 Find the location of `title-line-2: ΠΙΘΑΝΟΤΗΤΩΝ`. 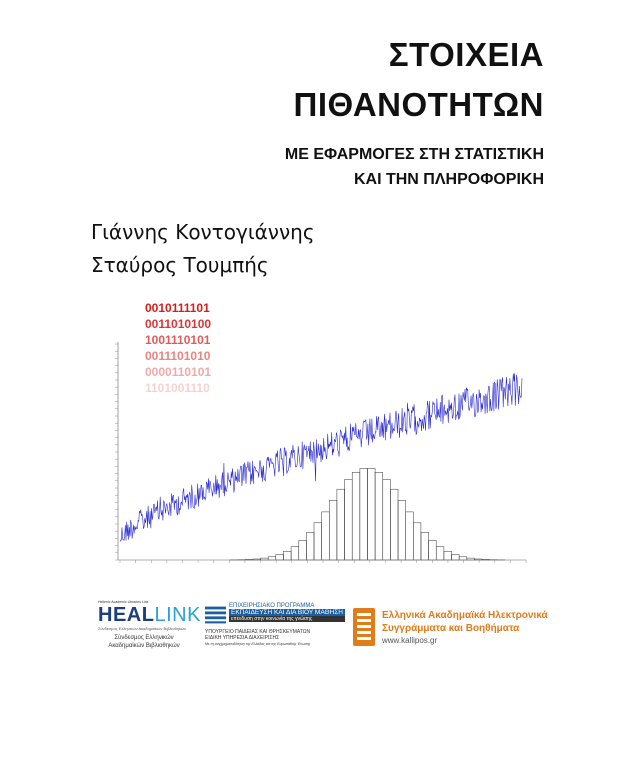

title-line-2: ΠΙΘΑΝΟΤΗΤΩΝ is located at coordinates (418, 104).